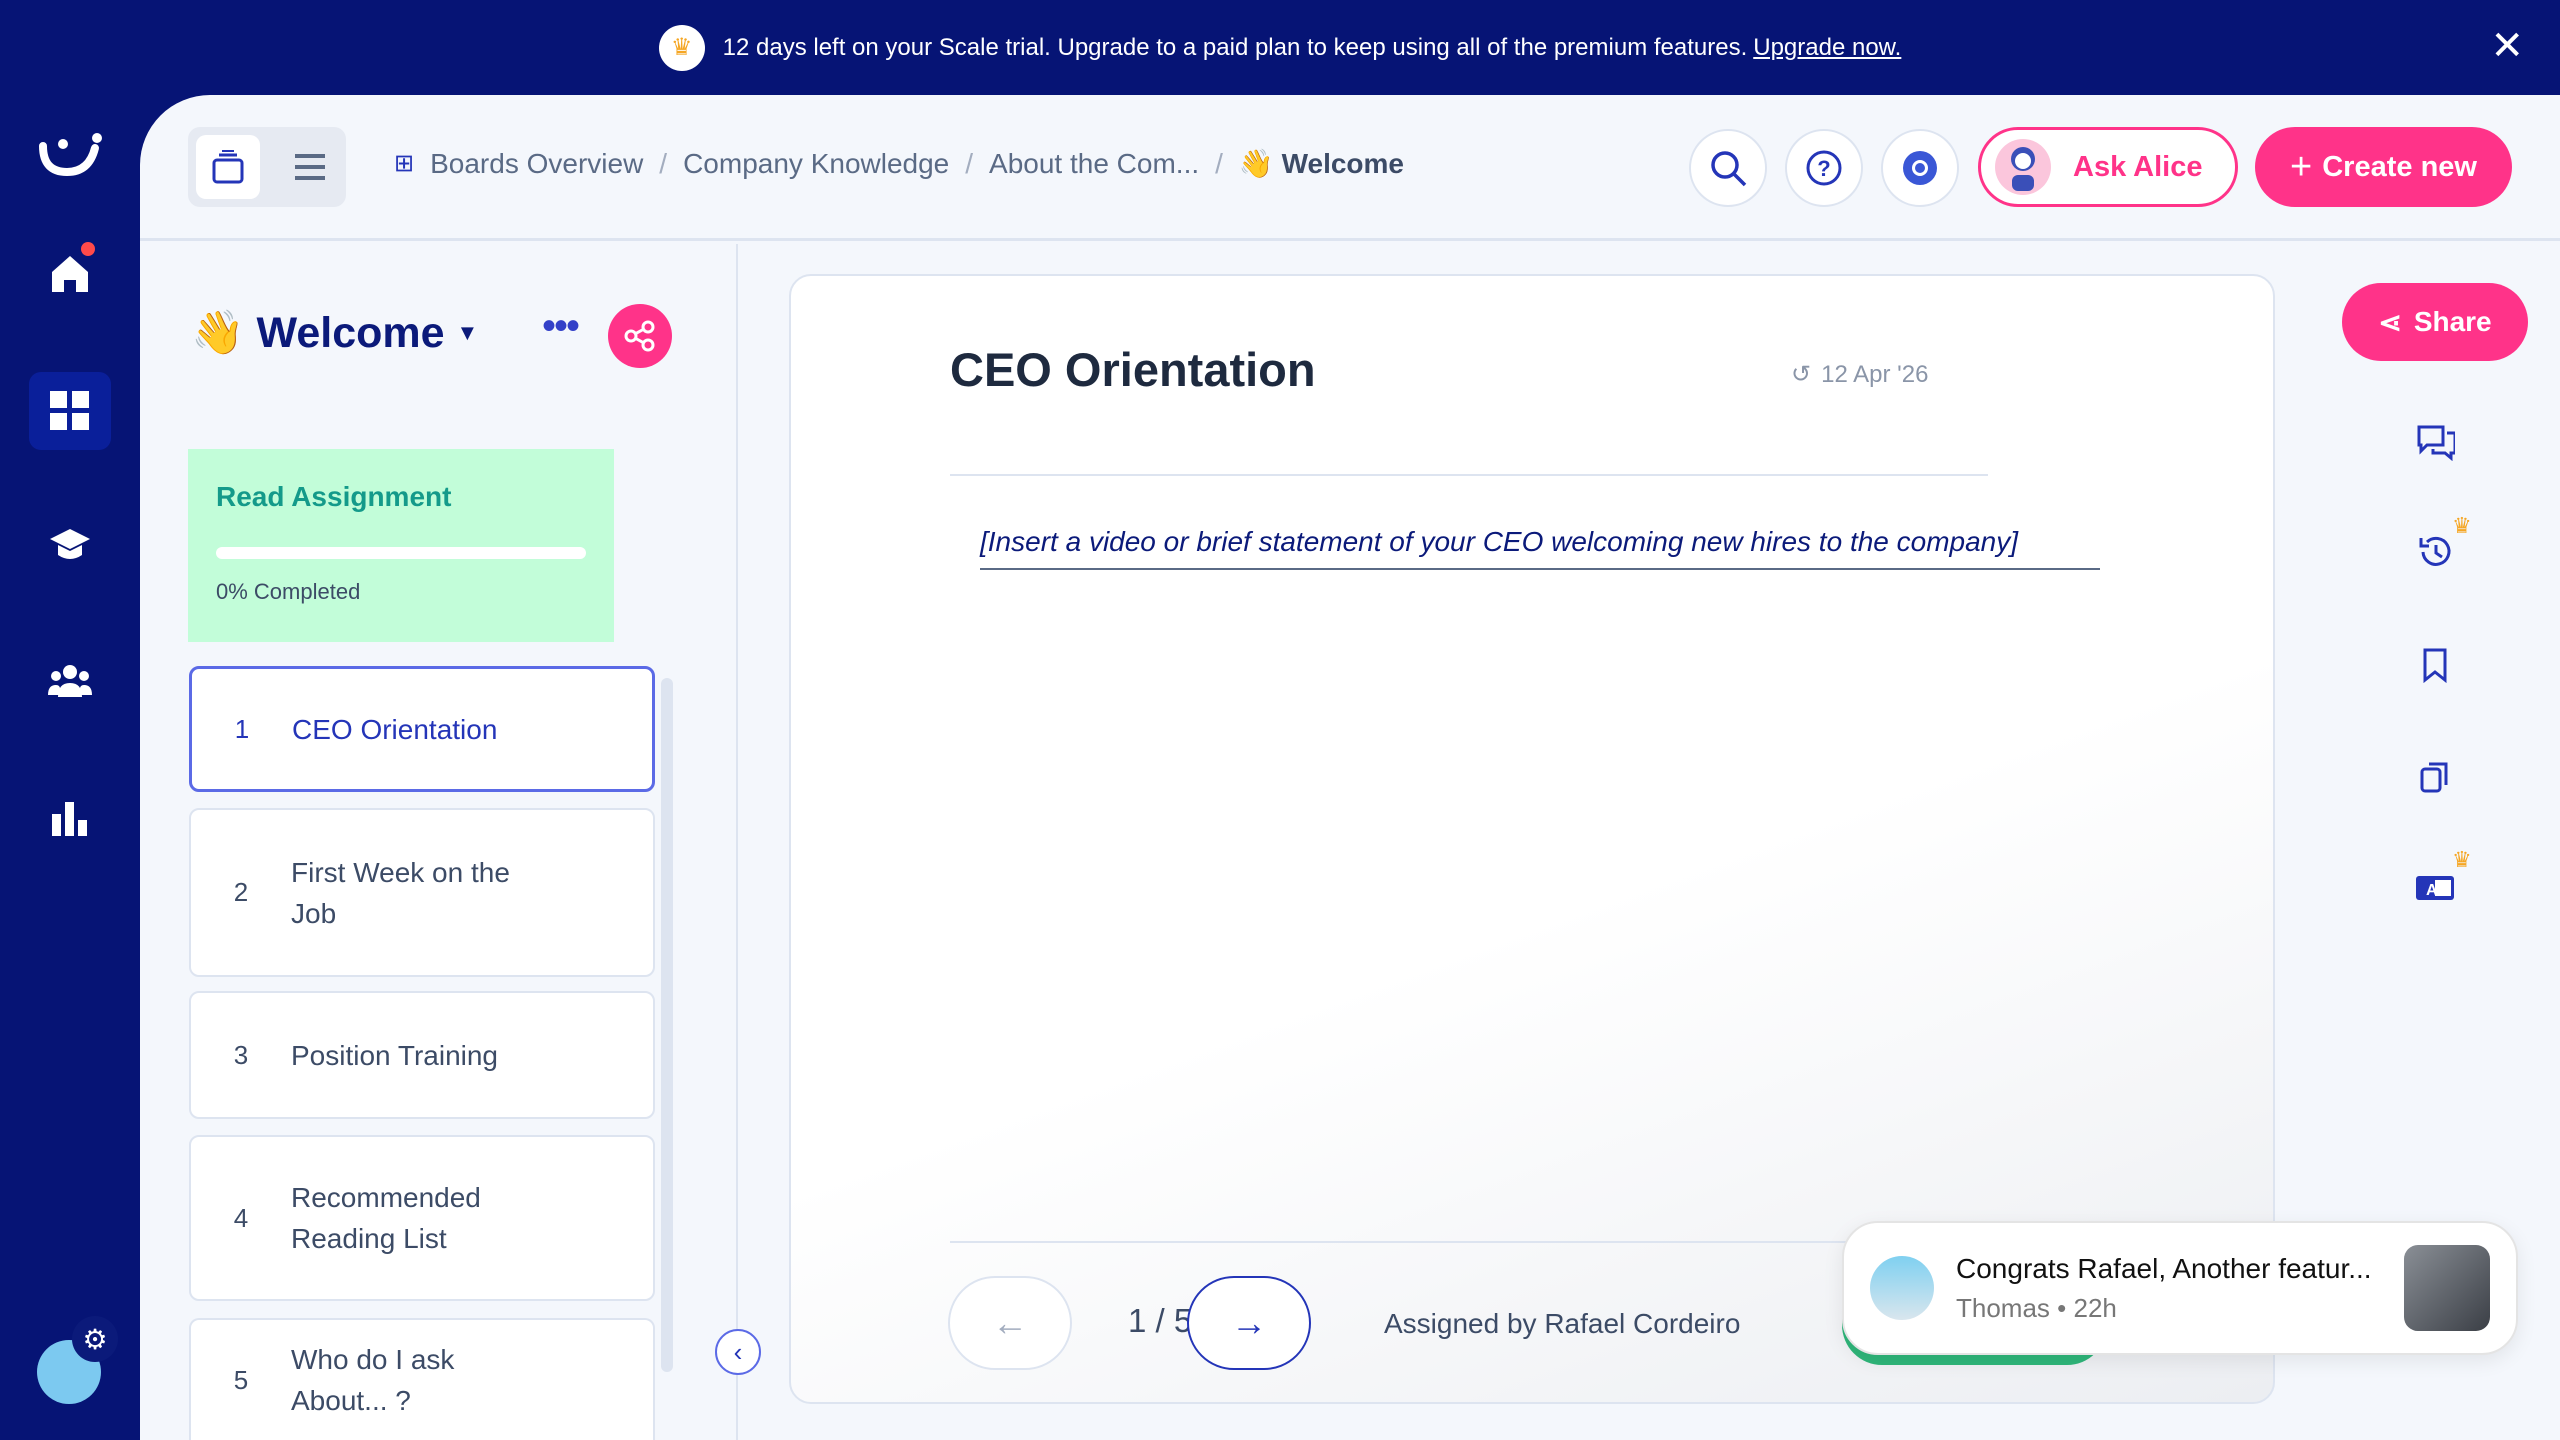  I want to click on graduation-cap-icon, so click(70, 545).